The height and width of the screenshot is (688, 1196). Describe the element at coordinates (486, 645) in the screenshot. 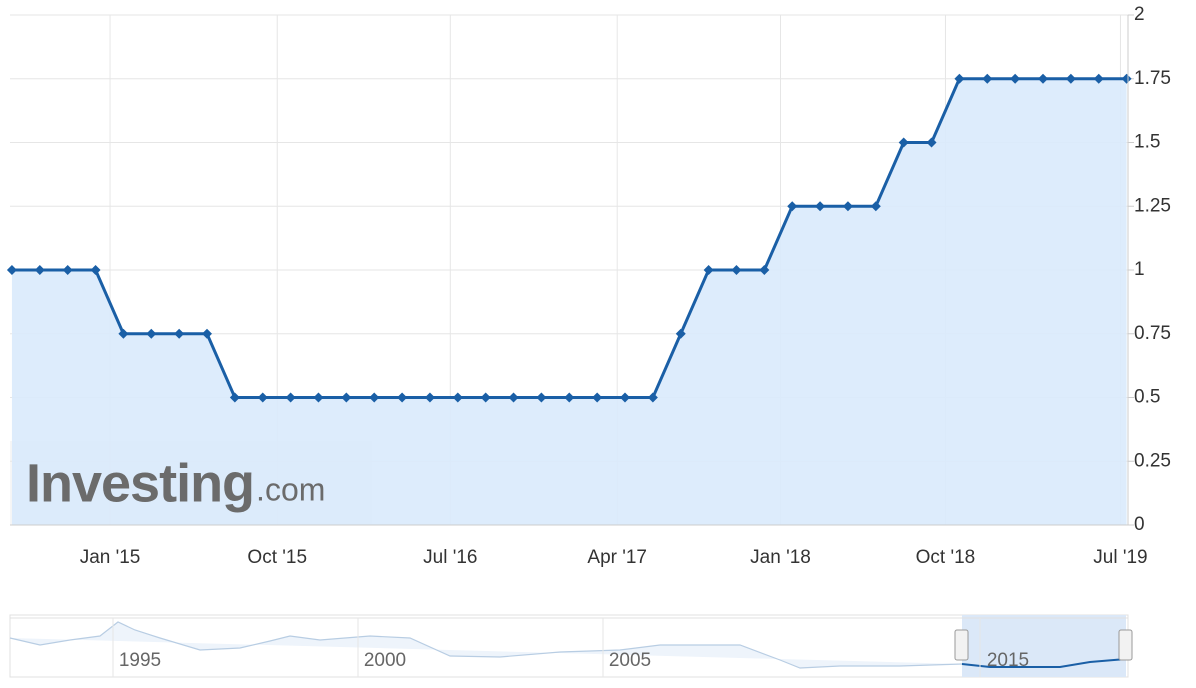

I see `navigator-series` at that location.